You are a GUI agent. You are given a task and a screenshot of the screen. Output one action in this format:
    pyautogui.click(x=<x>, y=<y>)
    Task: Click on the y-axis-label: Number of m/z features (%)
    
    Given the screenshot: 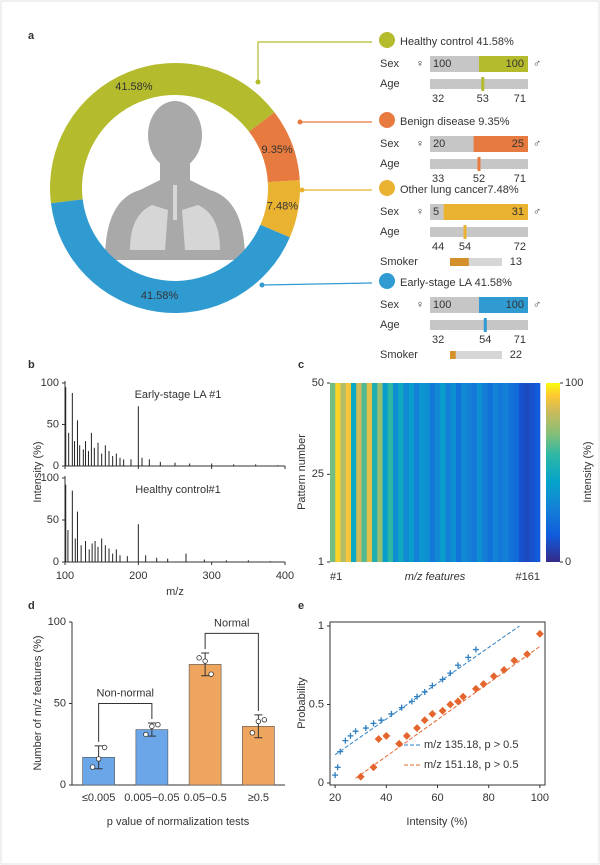 What is the action you would take?
    pyautogui.click(x=38, y=702)
    